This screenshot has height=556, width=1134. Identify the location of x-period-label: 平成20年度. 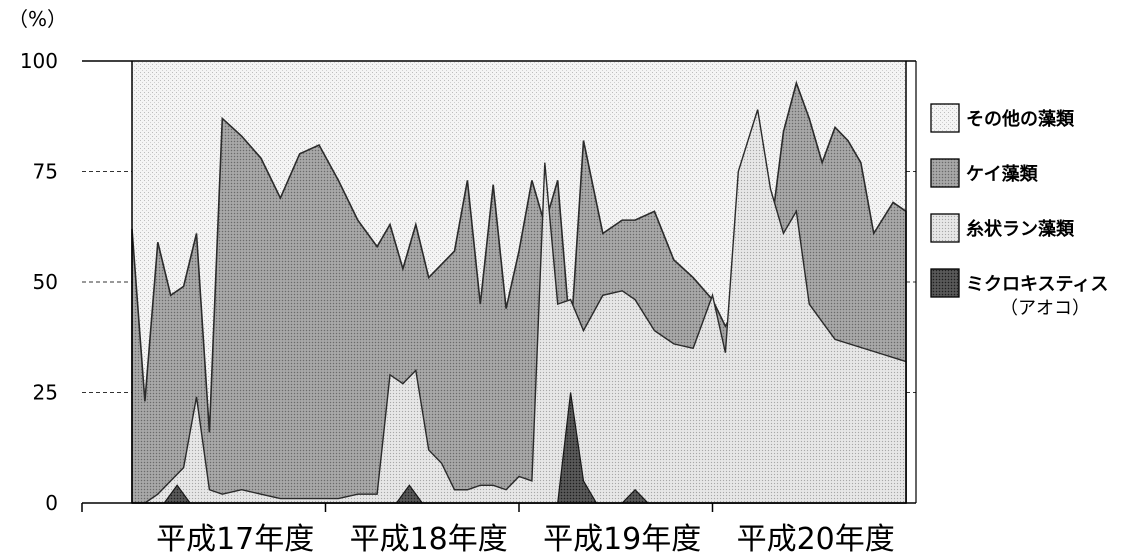
(816, 539).